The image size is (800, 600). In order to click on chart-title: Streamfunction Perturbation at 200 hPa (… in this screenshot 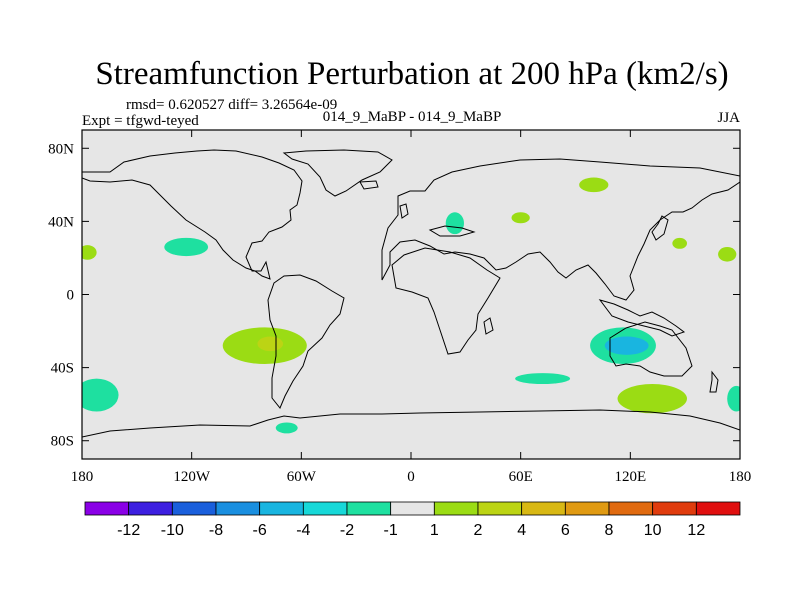, I will do `click(411, 74)`.